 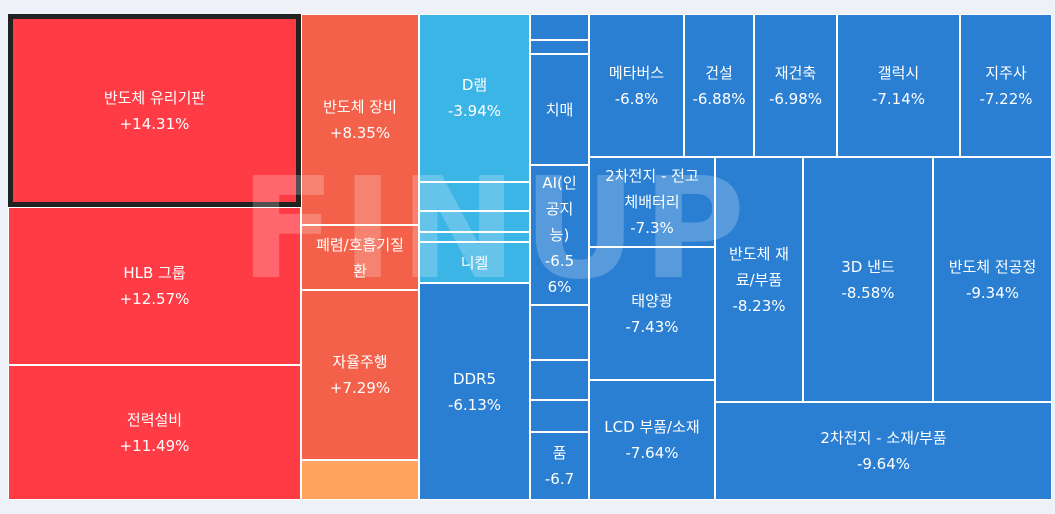 What do you see at coordinates (652, 427) in the screenshot?
I see `tile-name: LCD 부품/소재` at bounding box center [652, 427].